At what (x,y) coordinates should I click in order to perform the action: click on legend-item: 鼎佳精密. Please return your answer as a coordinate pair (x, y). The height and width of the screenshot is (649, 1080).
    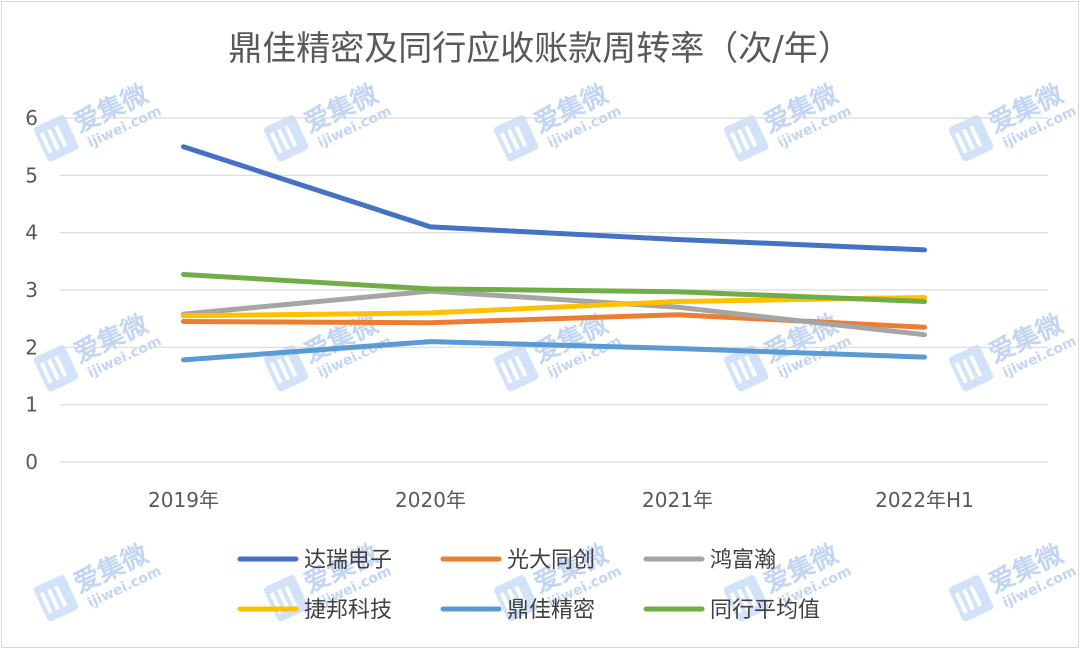
    Looking at the image, I should click on (517, 610).